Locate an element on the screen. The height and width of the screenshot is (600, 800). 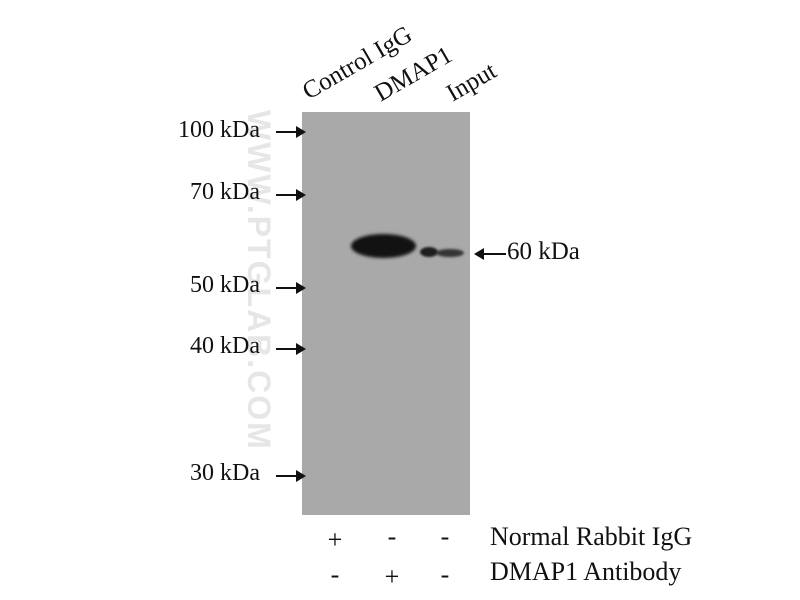
blot-membrane is located at coordinates (386, 313).